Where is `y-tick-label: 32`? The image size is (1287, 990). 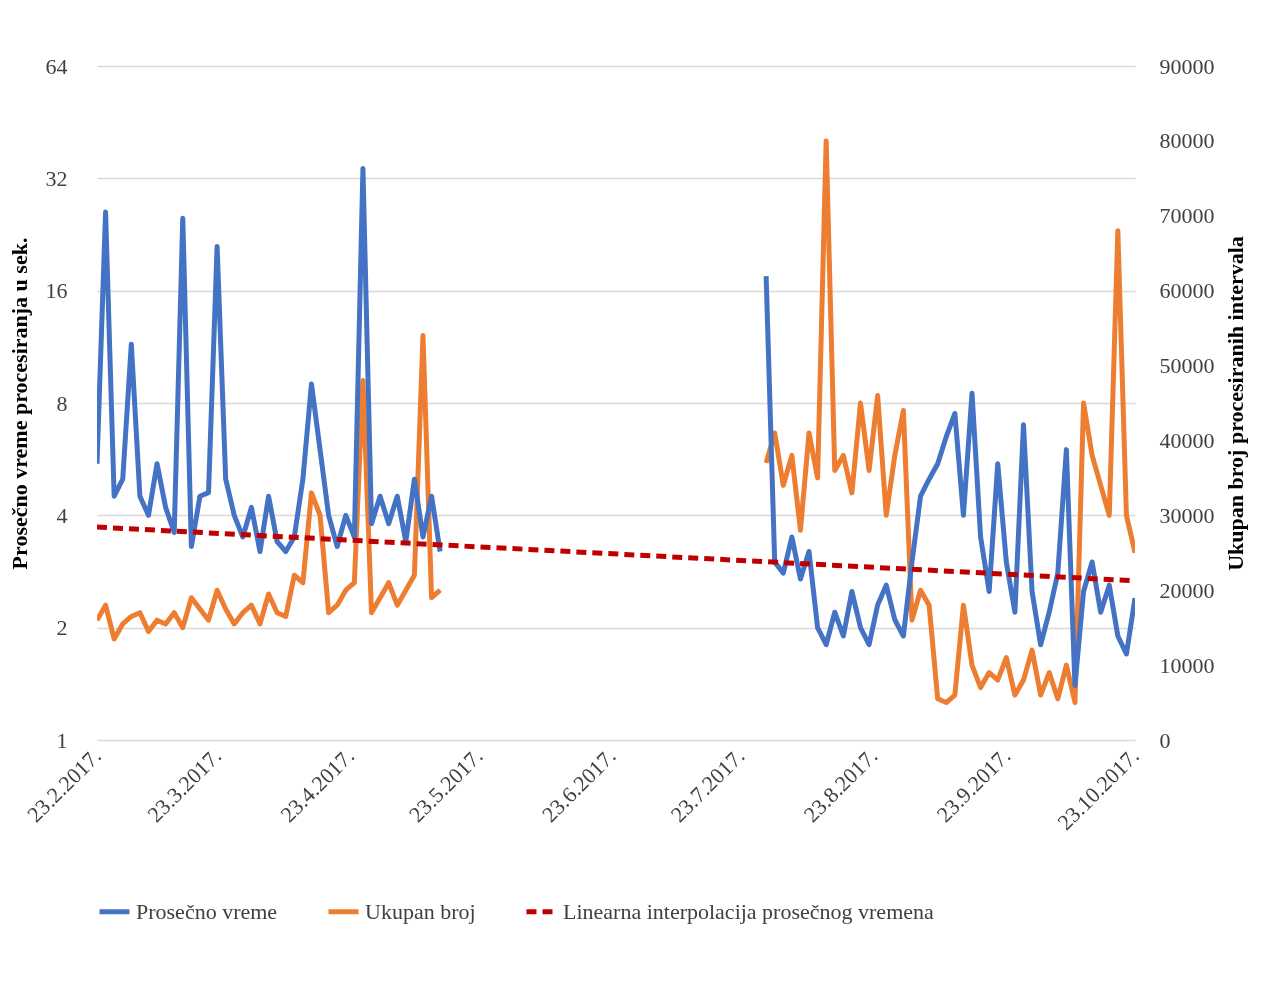
y-tick-label: 32 is located at coordinates (56, 178).